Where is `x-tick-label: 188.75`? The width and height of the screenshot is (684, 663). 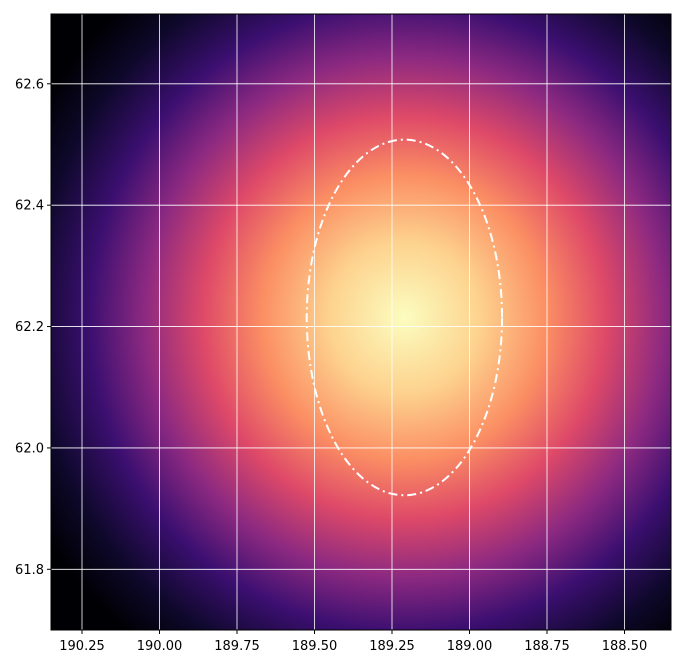 x-tick-label: 188.75 is located at coordinates (547, 646).